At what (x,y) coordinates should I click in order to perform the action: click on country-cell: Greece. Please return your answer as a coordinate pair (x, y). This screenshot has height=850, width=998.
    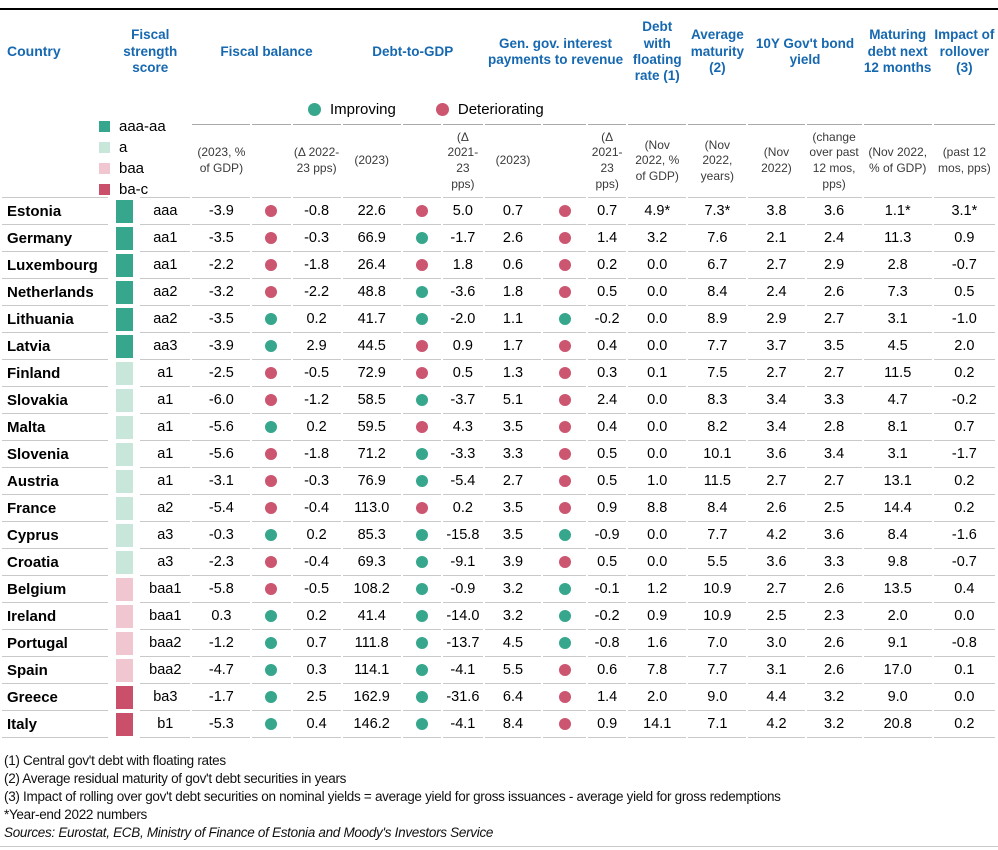
    Looking at the image, I should click on (55, 697).